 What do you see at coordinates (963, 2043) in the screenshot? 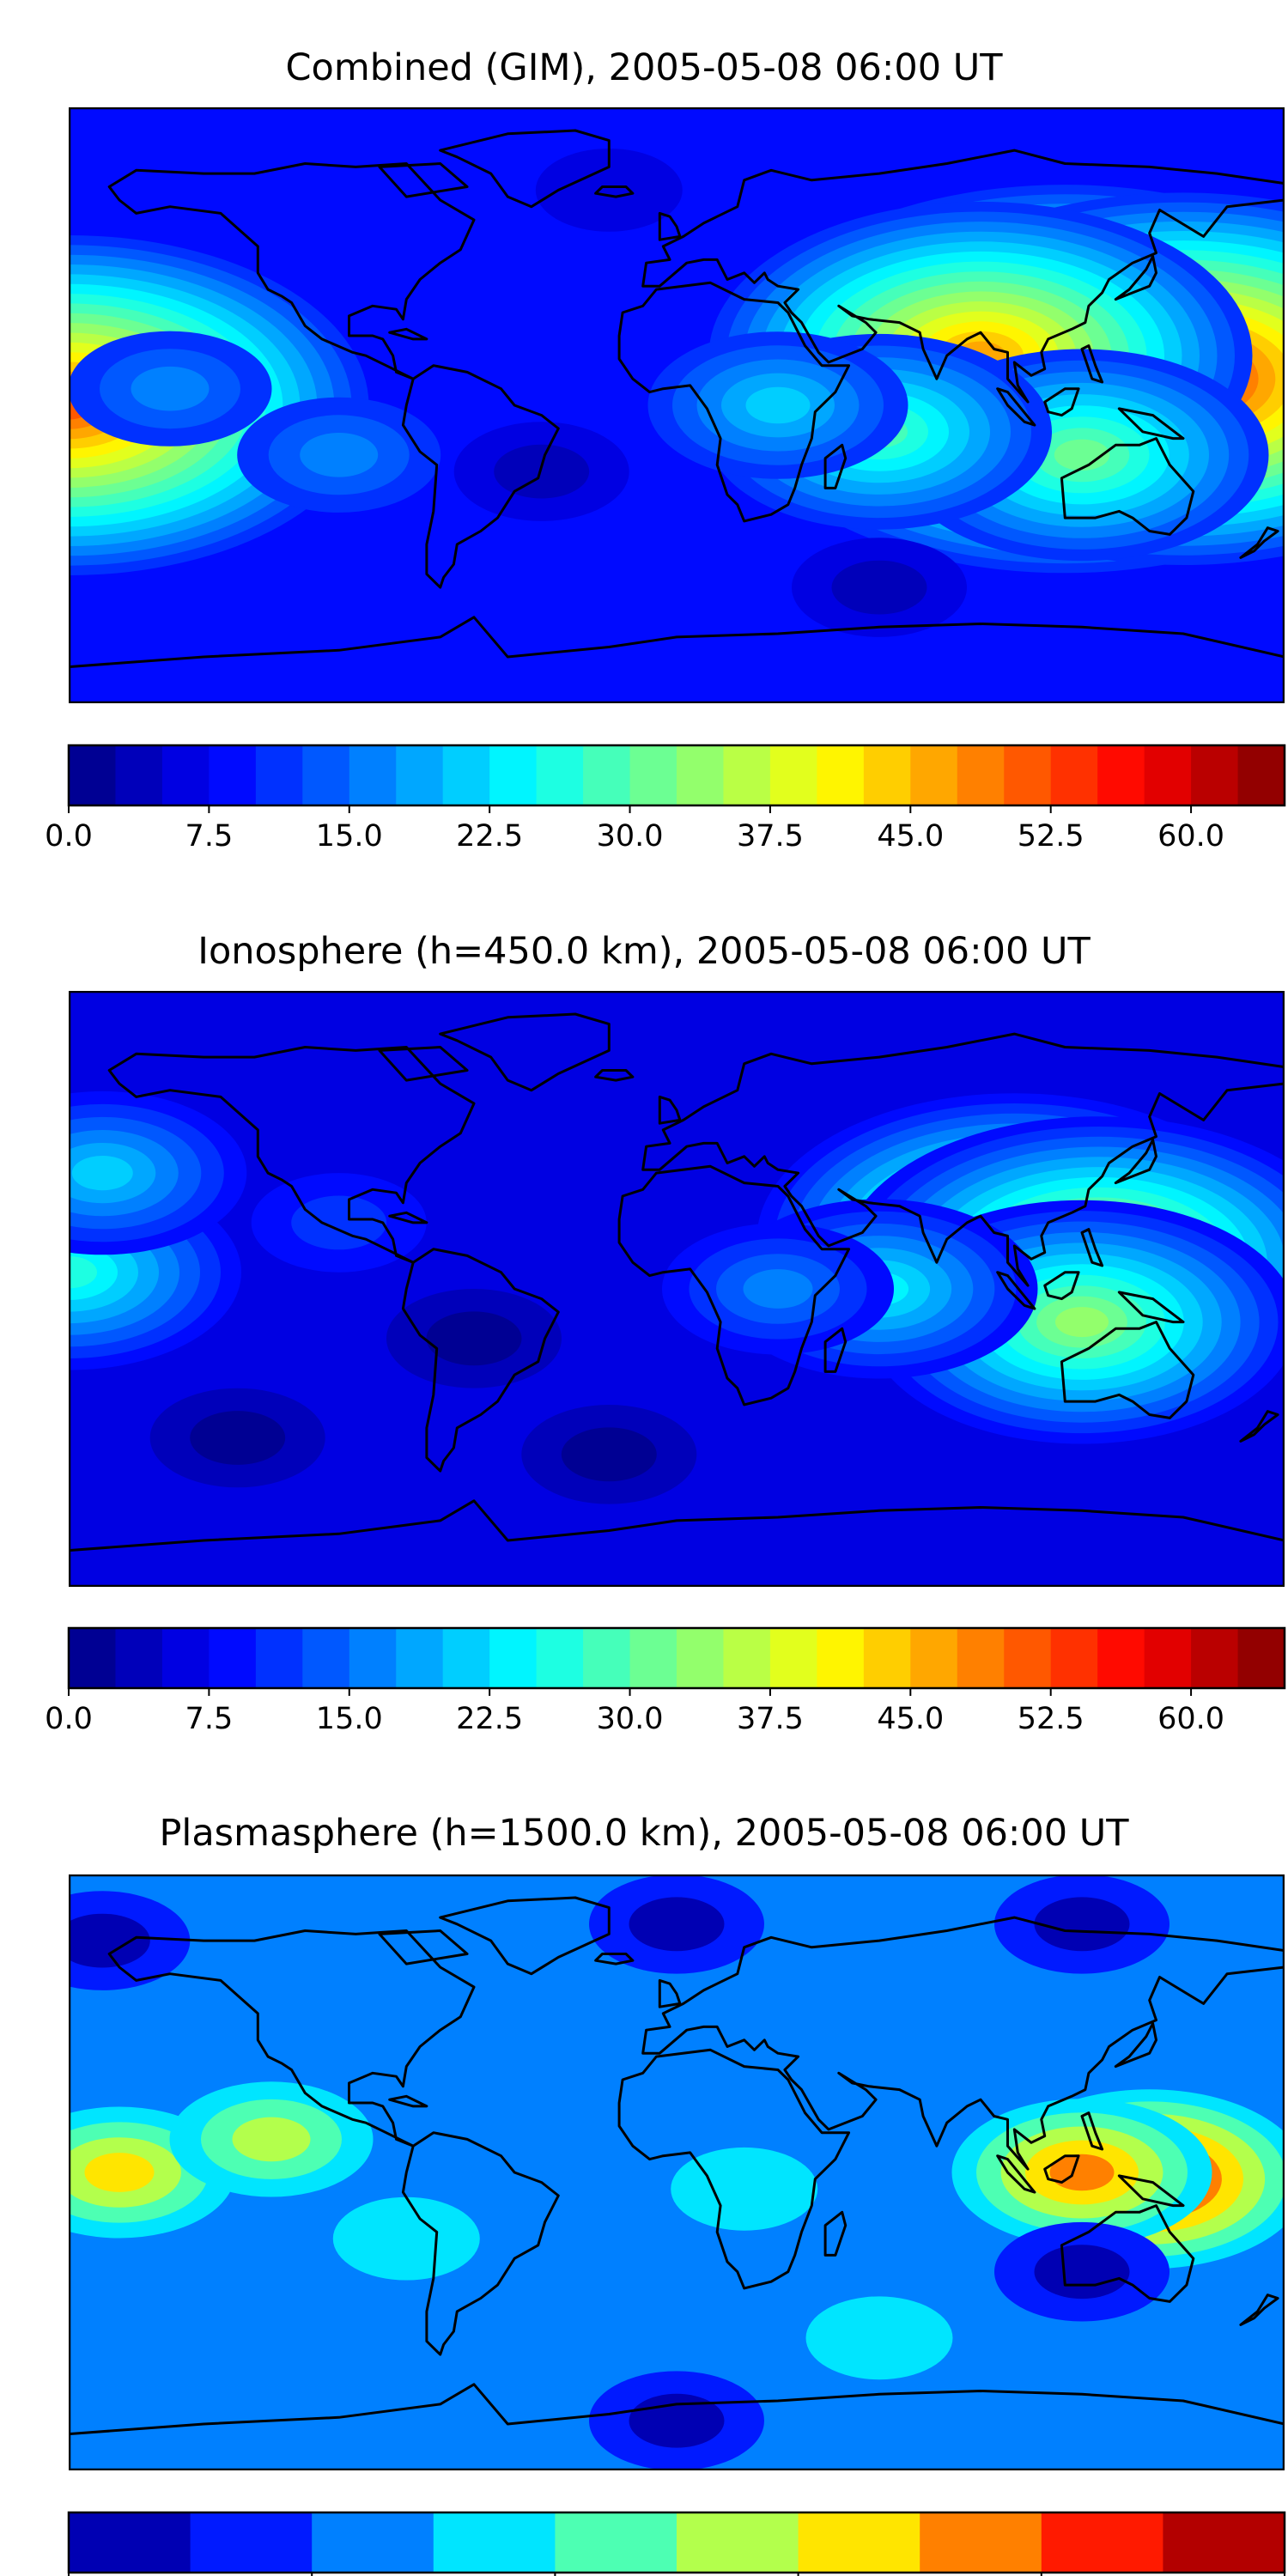
I see `coastline-eurasia` at bounding box center [963, 2043].